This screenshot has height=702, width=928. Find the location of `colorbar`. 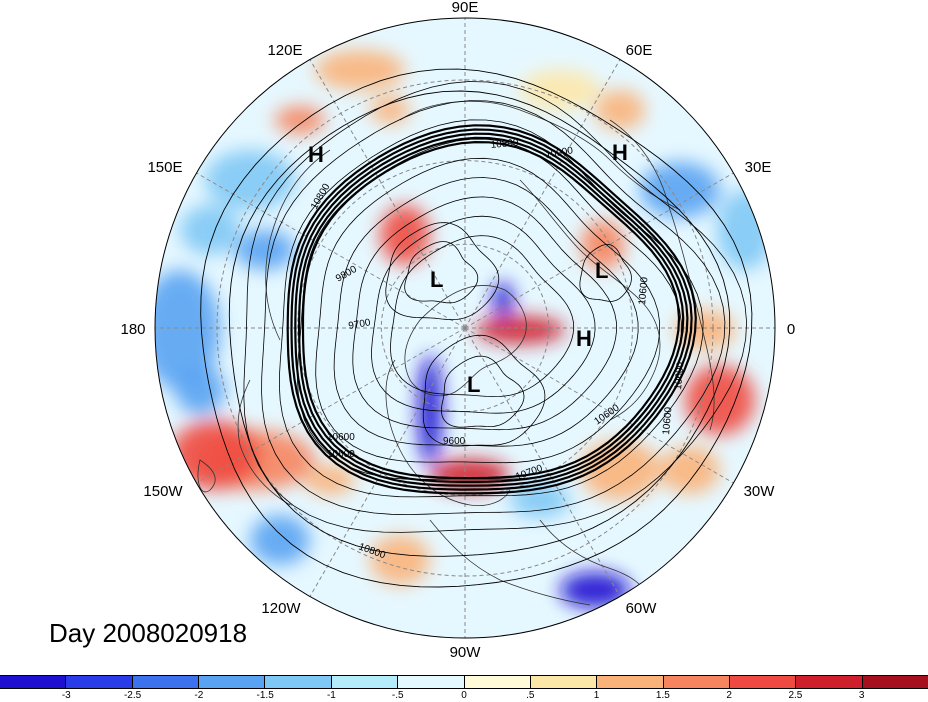

colorbar is located at coordinates (464, 682).